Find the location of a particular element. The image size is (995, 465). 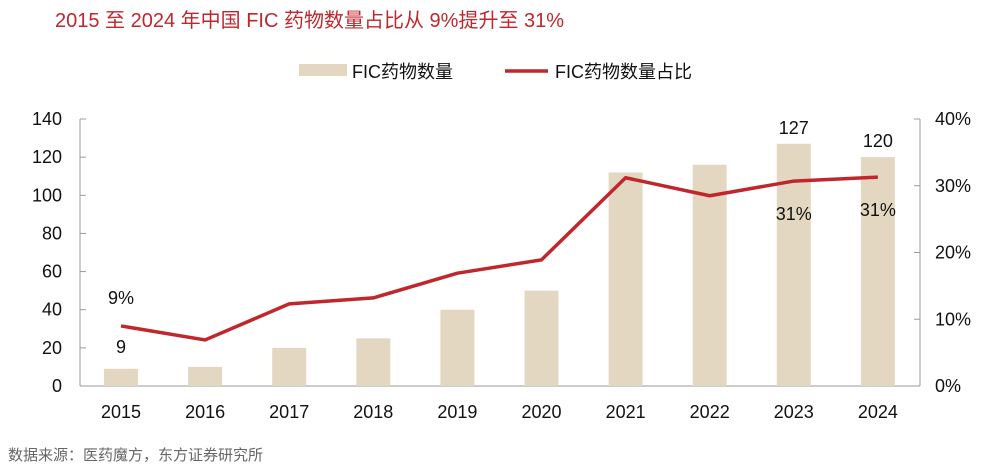

x-axis-tick-label: 2015 is located at coordinates (121, 412).